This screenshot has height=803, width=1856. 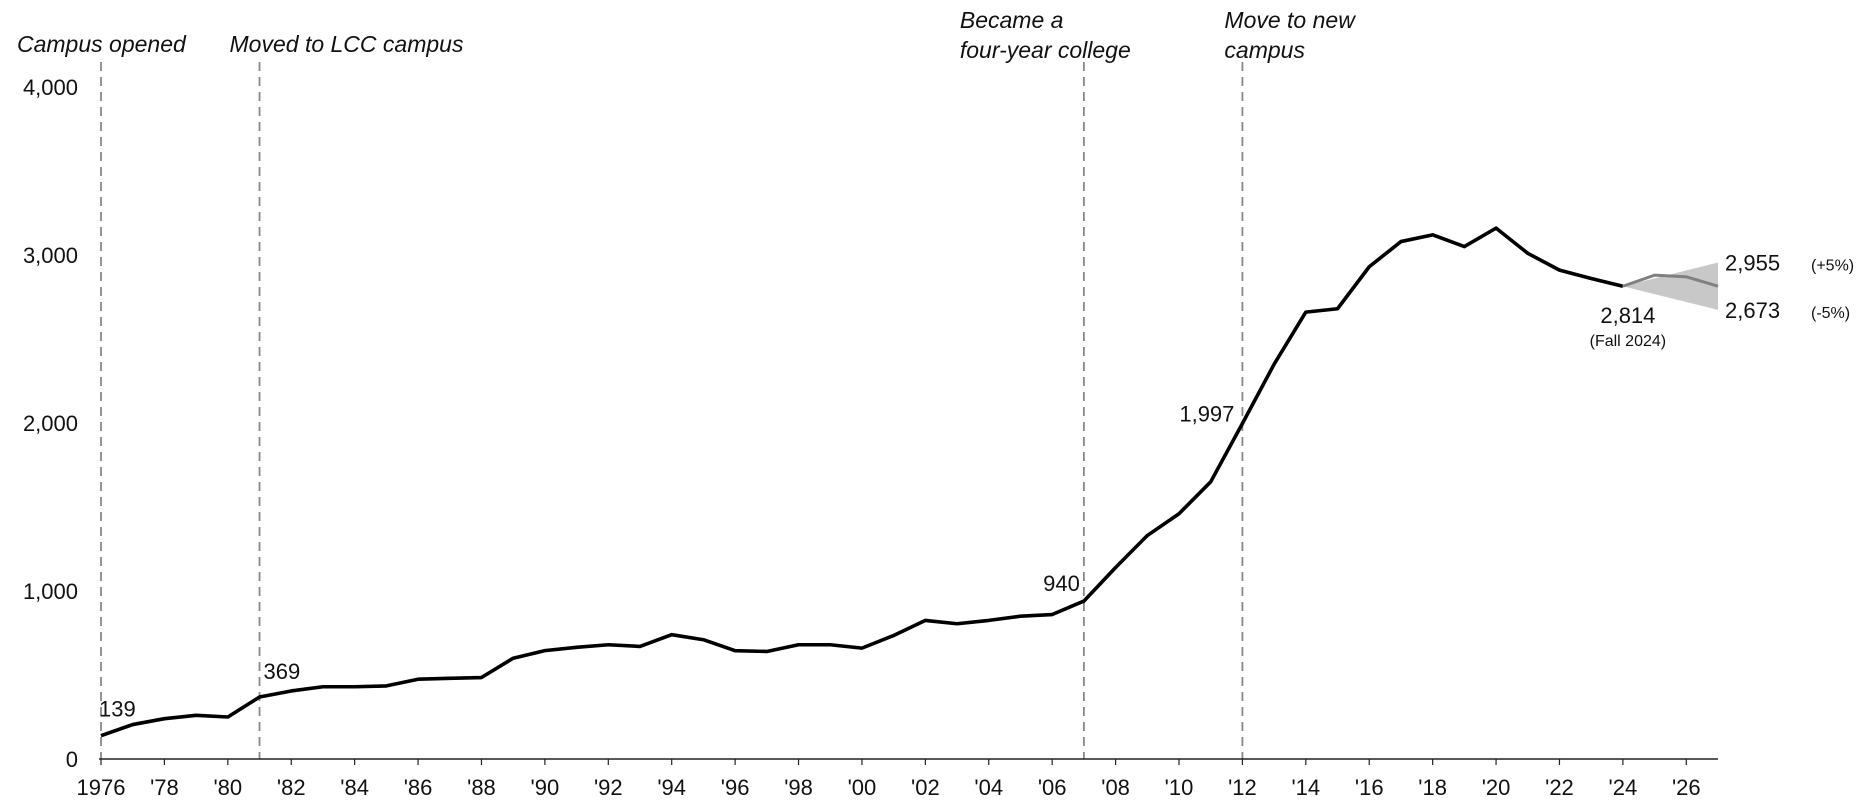 I want to click on data-label: 2,814, so click(x=1627, y=315).